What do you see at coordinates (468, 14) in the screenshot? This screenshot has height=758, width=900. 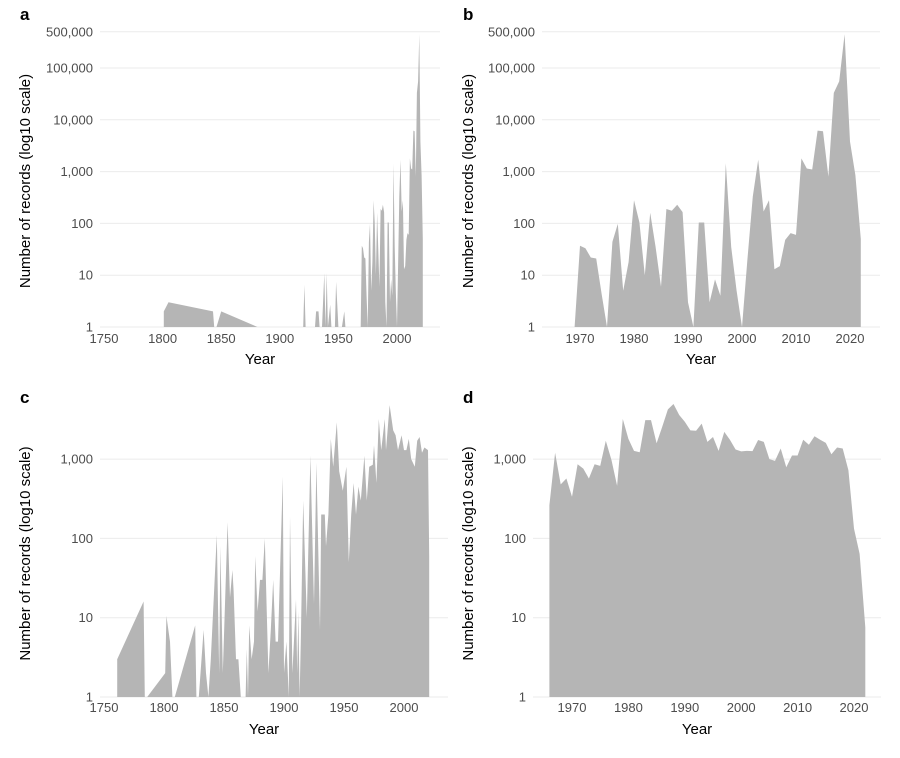 I see `panel-label: b` at bounding box center [468, 14].